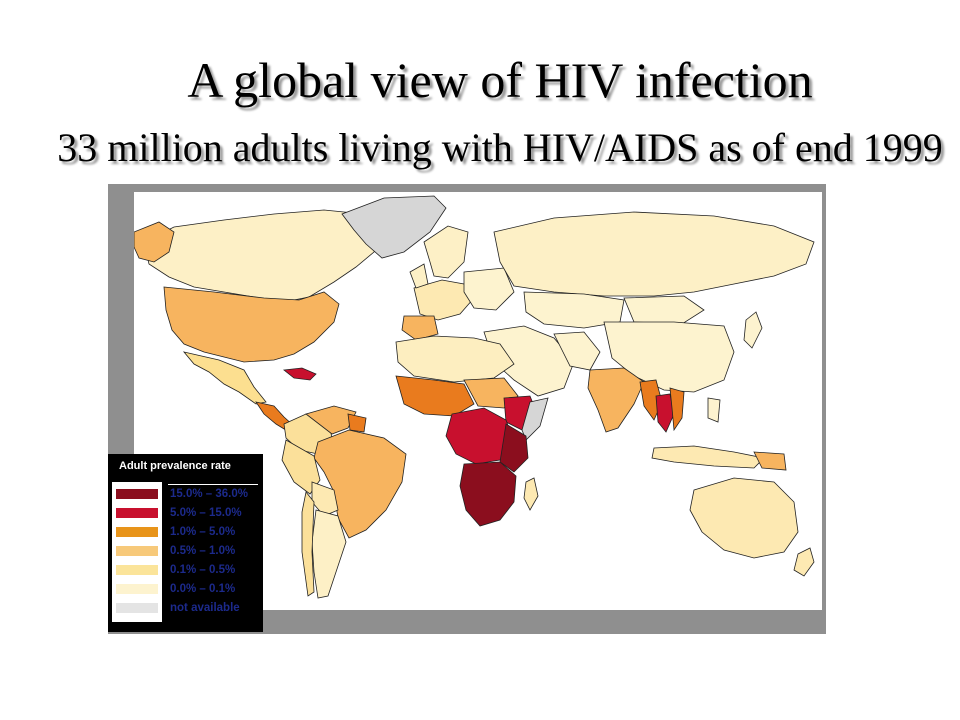 The width and height of the screenshot is (960, 720). I want to click on australia-region, so click(744, 518).